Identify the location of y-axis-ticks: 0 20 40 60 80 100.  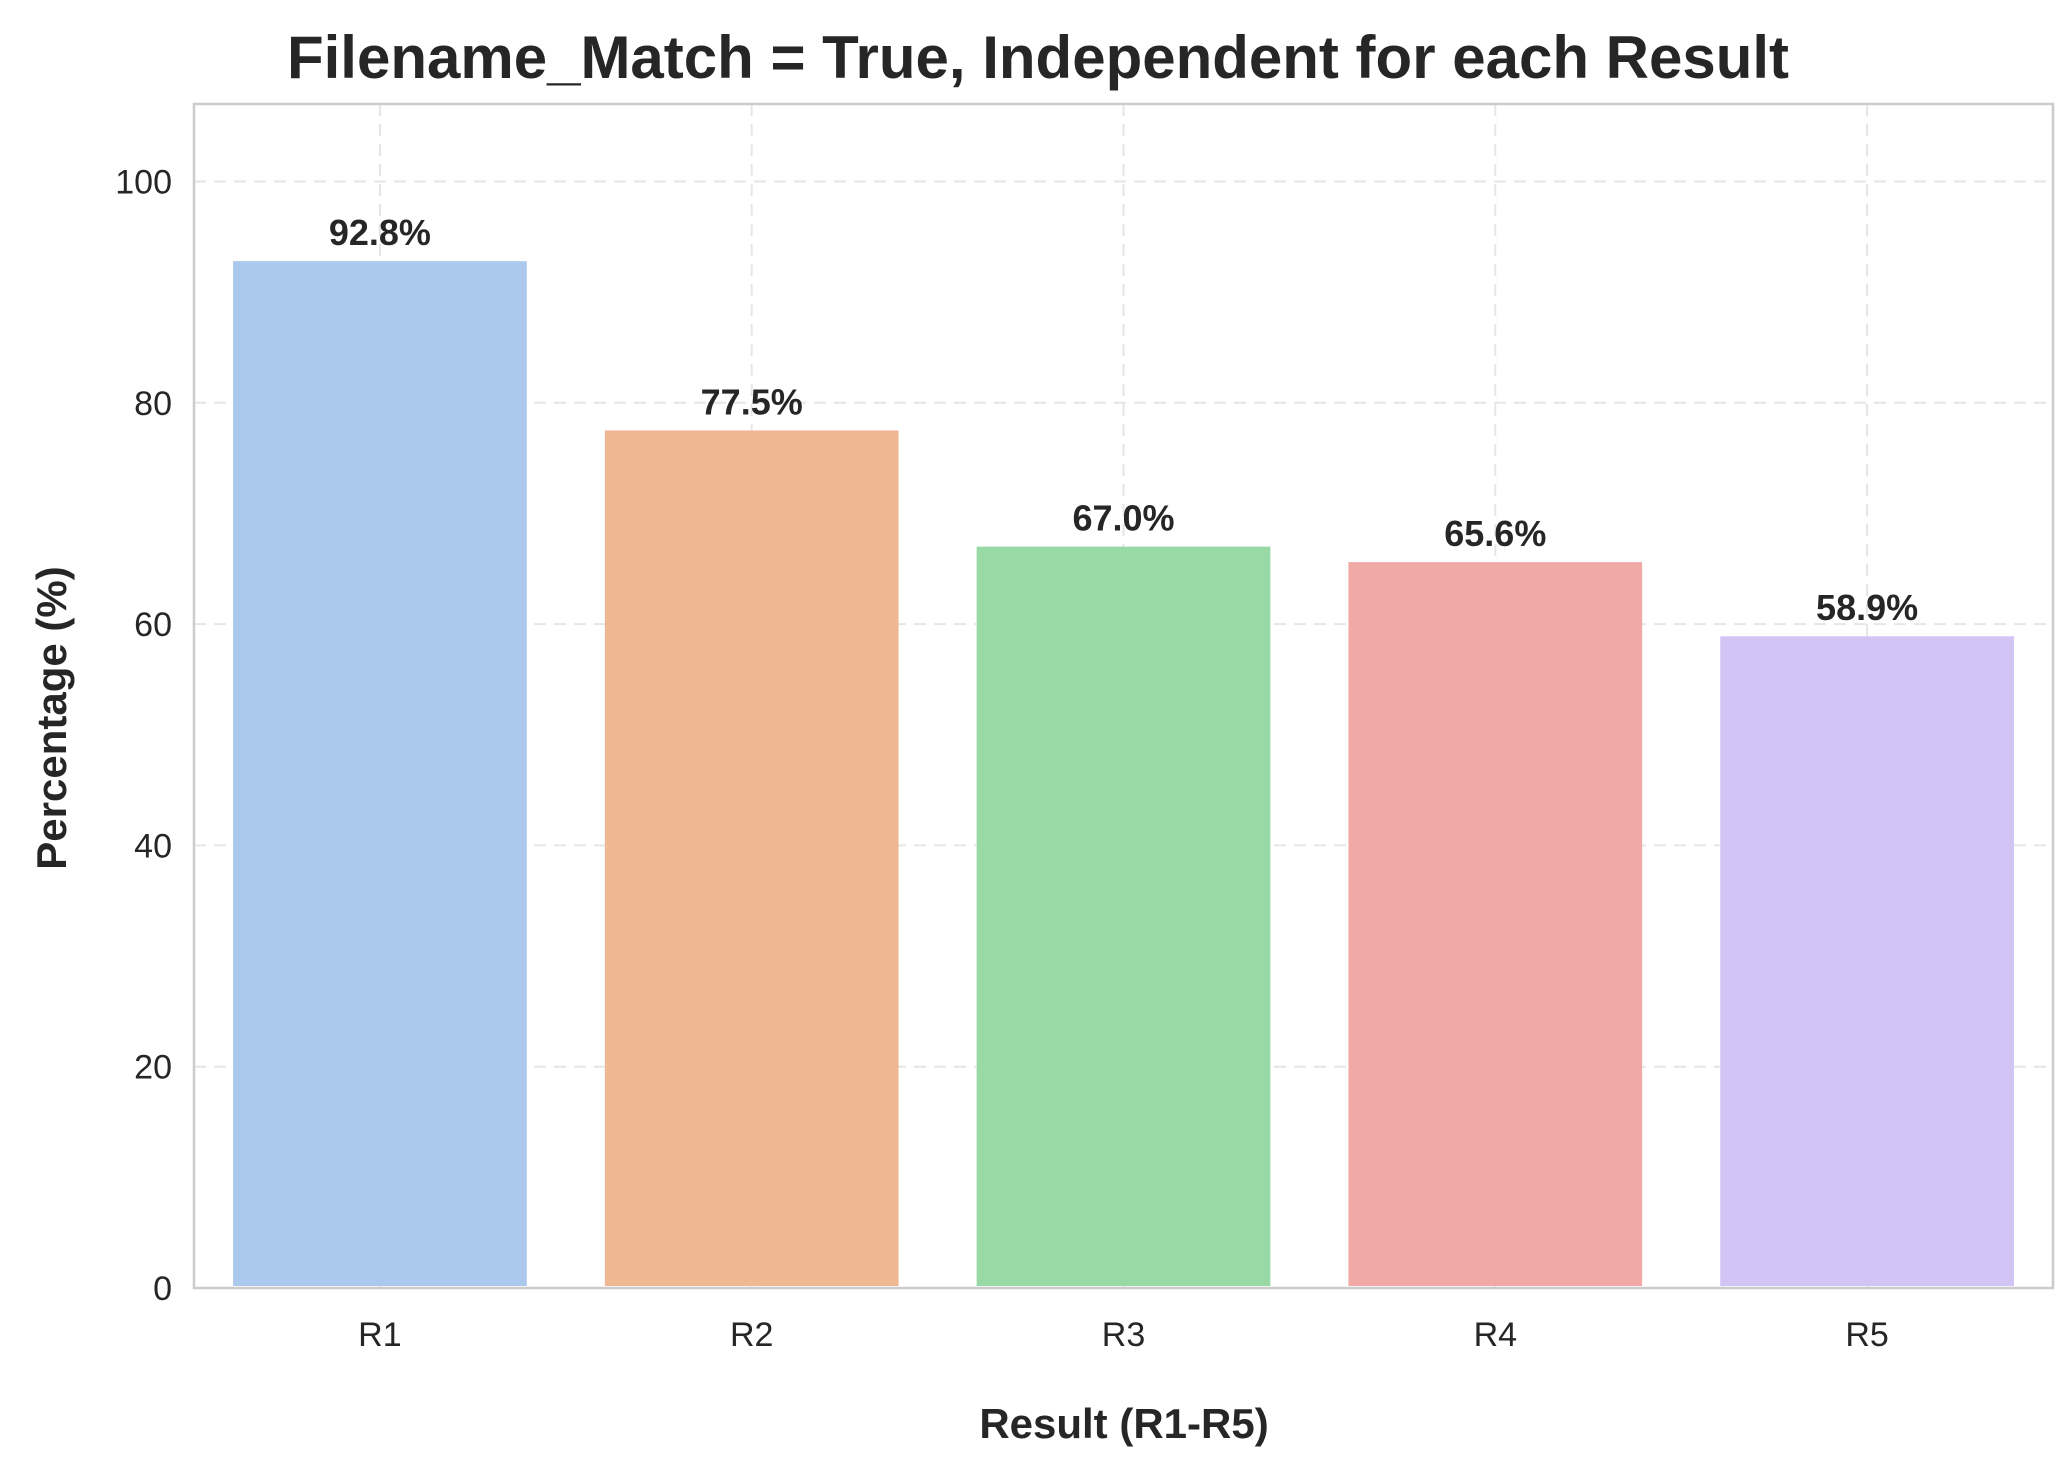
(143, 735).